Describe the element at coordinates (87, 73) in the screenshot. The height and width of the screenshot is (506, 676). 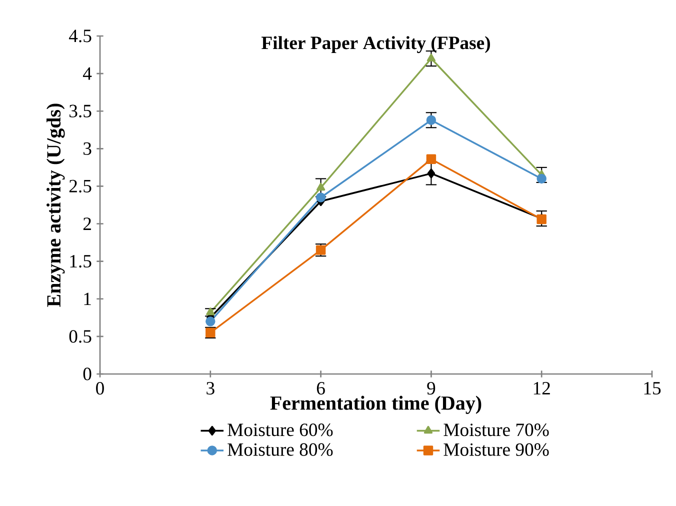
I see `y-tick-label: 4` at that location.